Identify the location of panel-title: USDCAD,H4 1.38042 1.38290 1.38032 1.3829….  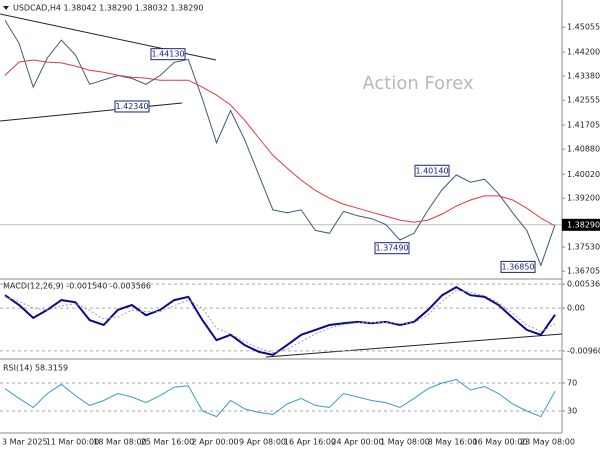
(108, 8).